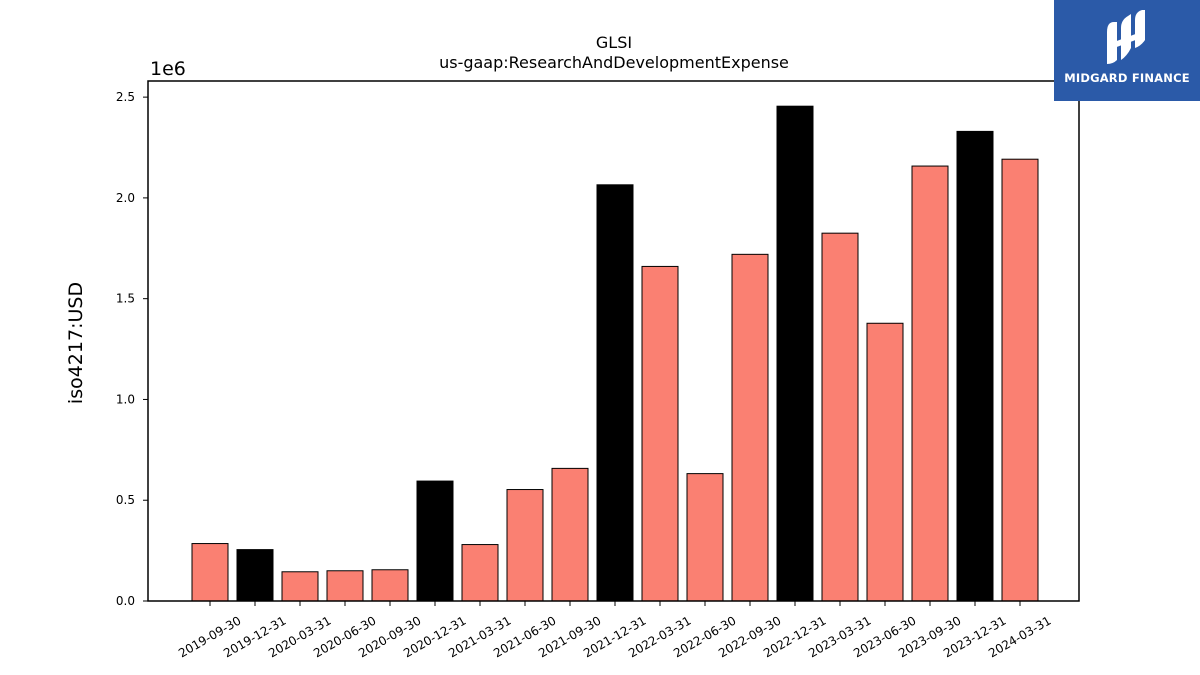  Describe the element at coordinates (614, 42) in the screenshot. I see `chart-title: GLSI` at that location.